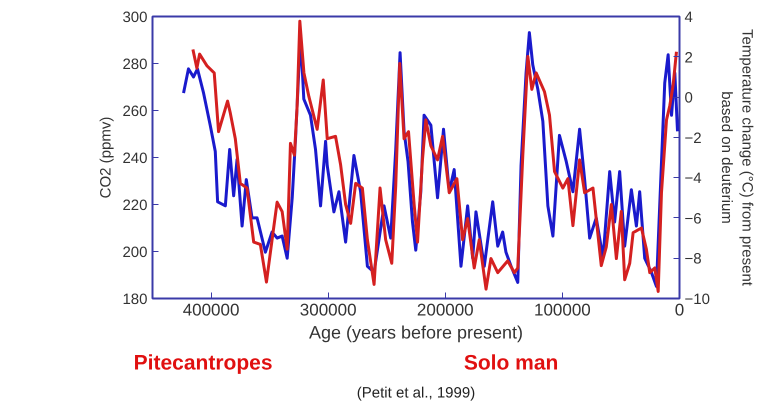  What do you see at coordinates (105, 157) in the screenshot?
I see `y-axis-title: CO2 (ppmv)` at bounding box center [105, 157].